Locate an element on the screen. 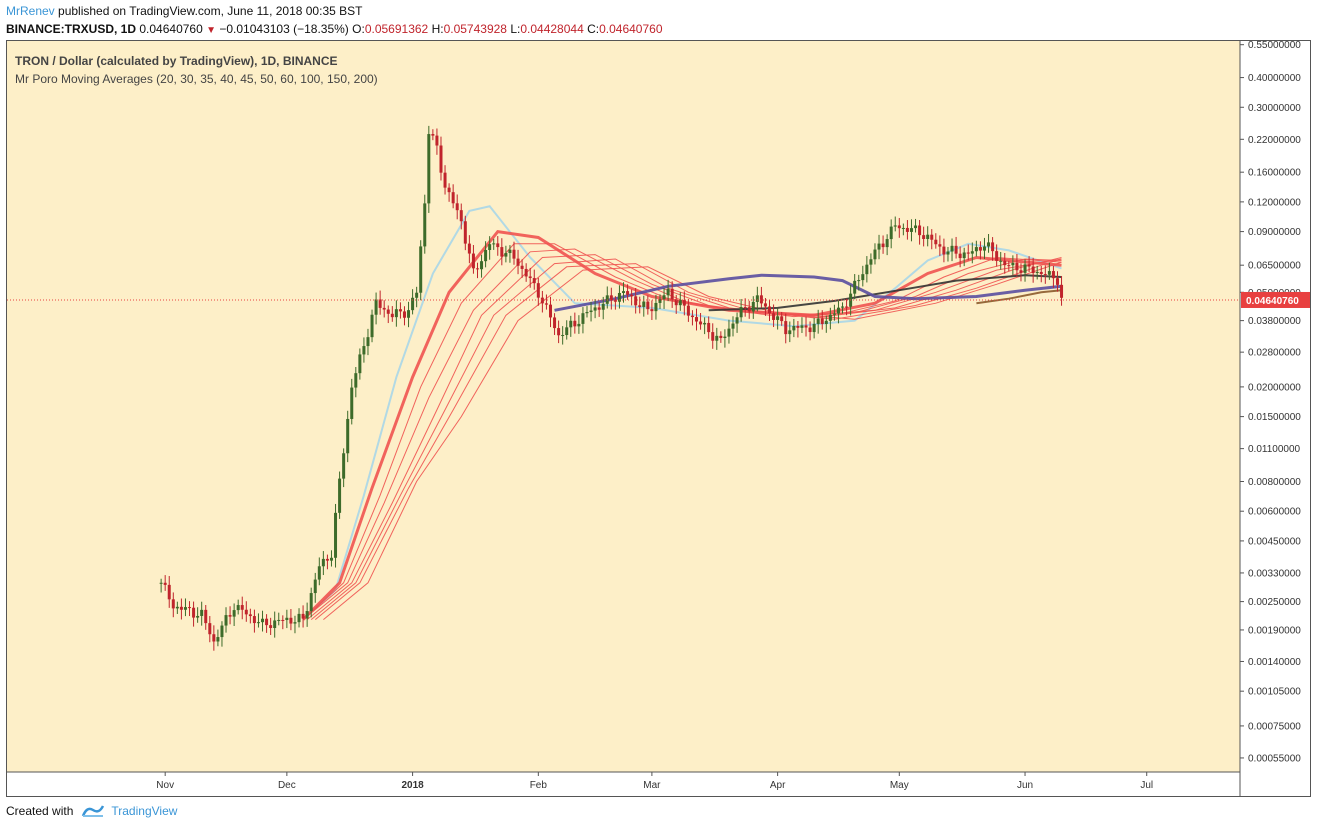  price-tick-label: 0.09000000 is located at coordinates (1274, 232).